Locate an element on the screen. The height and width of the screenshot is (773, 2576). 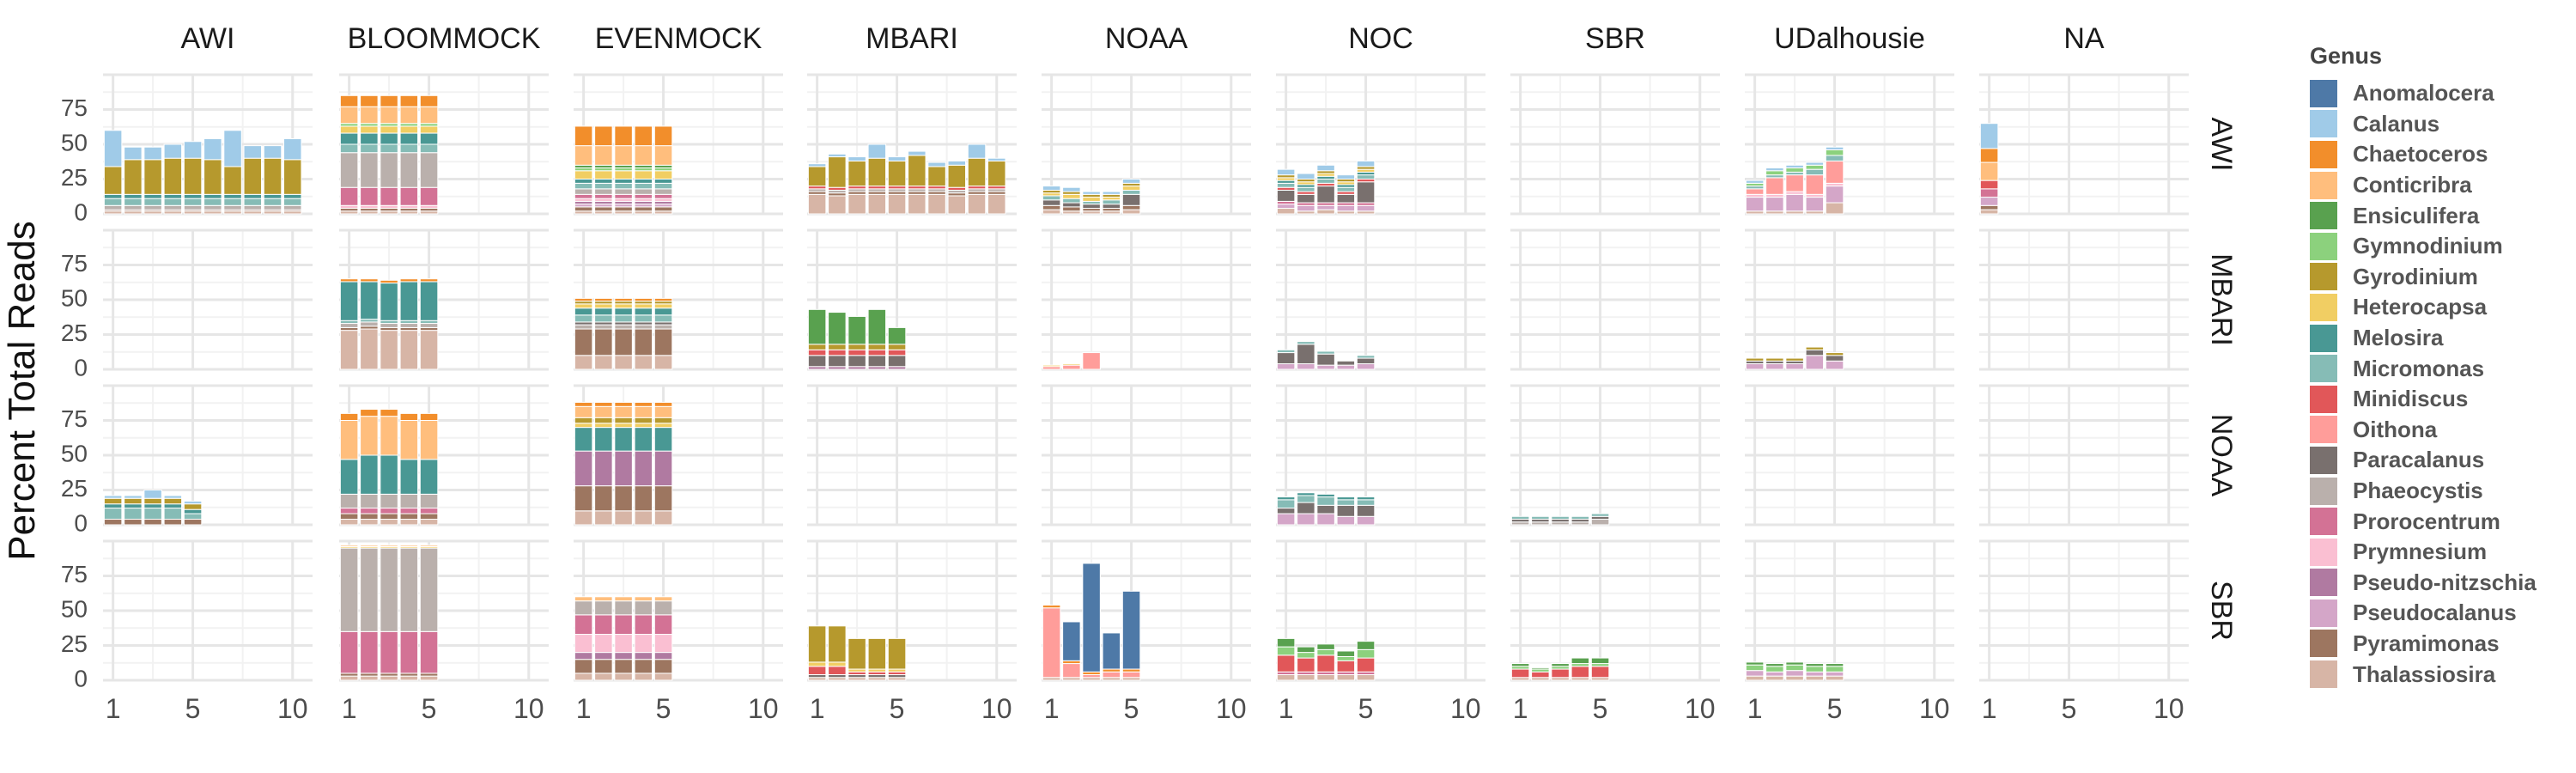
panel-noaa-evenmock is located at coordinates (678, 455).